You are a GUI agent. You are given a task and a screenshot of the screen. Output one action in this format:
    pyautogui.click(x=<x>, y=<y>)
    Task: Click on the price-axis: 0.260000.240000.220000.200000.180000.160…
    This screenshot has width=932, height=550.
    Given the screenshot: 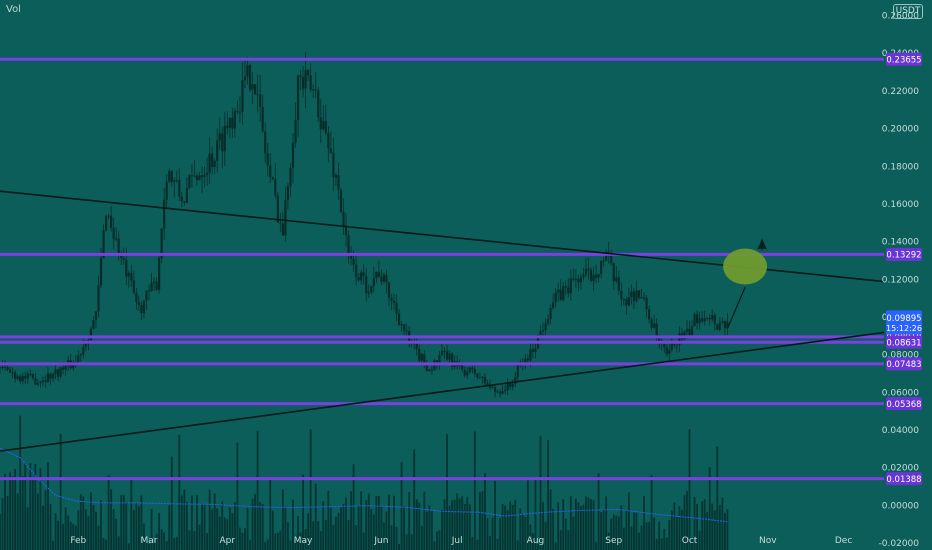 What is the action you would take?
    pyautogui.click(x=899, y=280)
    